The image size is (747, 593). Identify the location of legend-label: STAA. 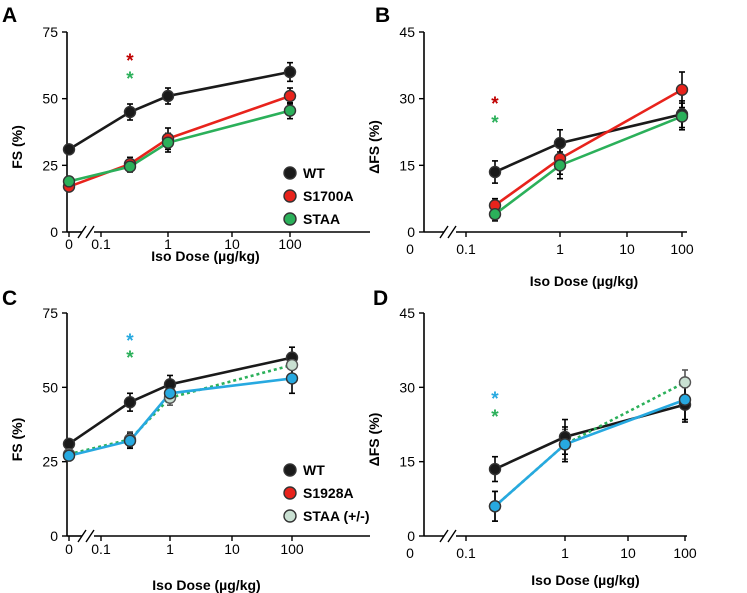
(321, 219).